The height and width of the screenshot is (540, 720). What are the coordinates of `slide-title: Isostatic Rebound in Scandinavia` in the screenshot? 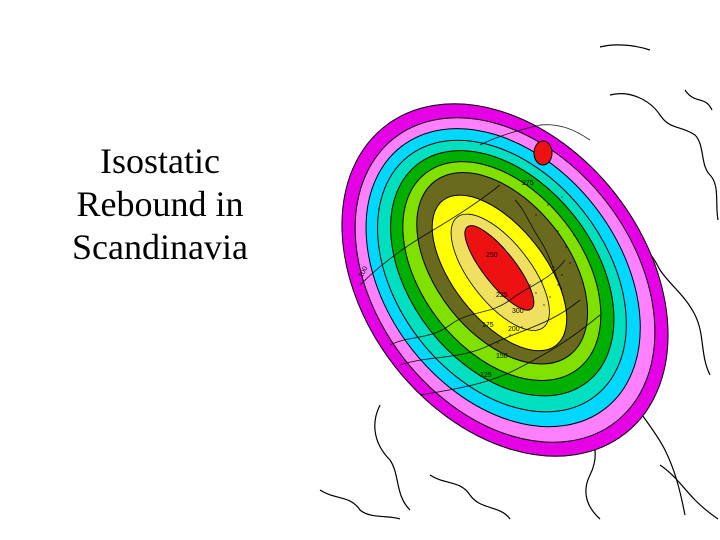 It's located at (160, 205).